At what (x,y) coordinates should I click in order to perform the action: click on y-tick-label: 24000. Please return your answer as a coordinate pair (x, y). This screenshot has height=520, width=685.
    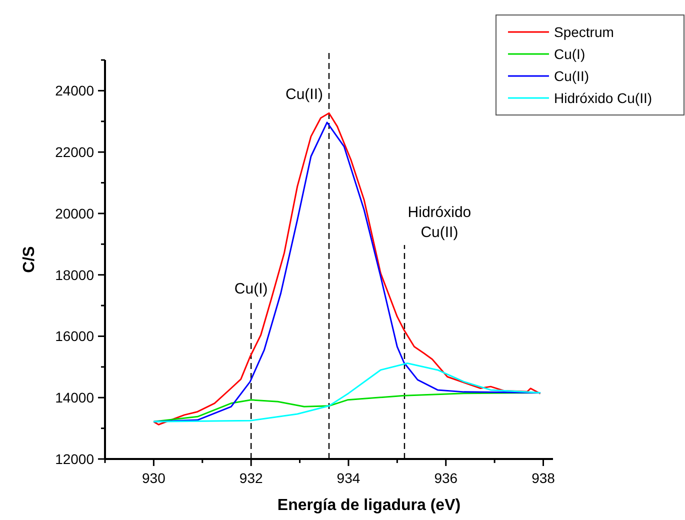
    Looking at the image, I should click on (74, 90).